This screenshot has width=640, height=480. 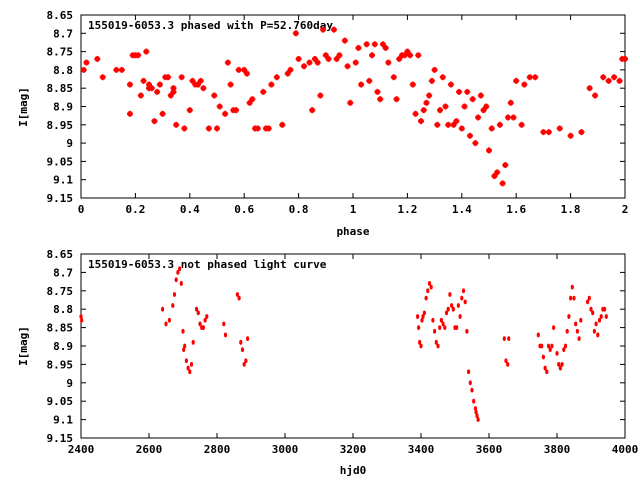 What do you see at coordinates (23, 346) in the screenshot?
I see `y-axis-label: I[mag]` at bounding box center [23, 346].